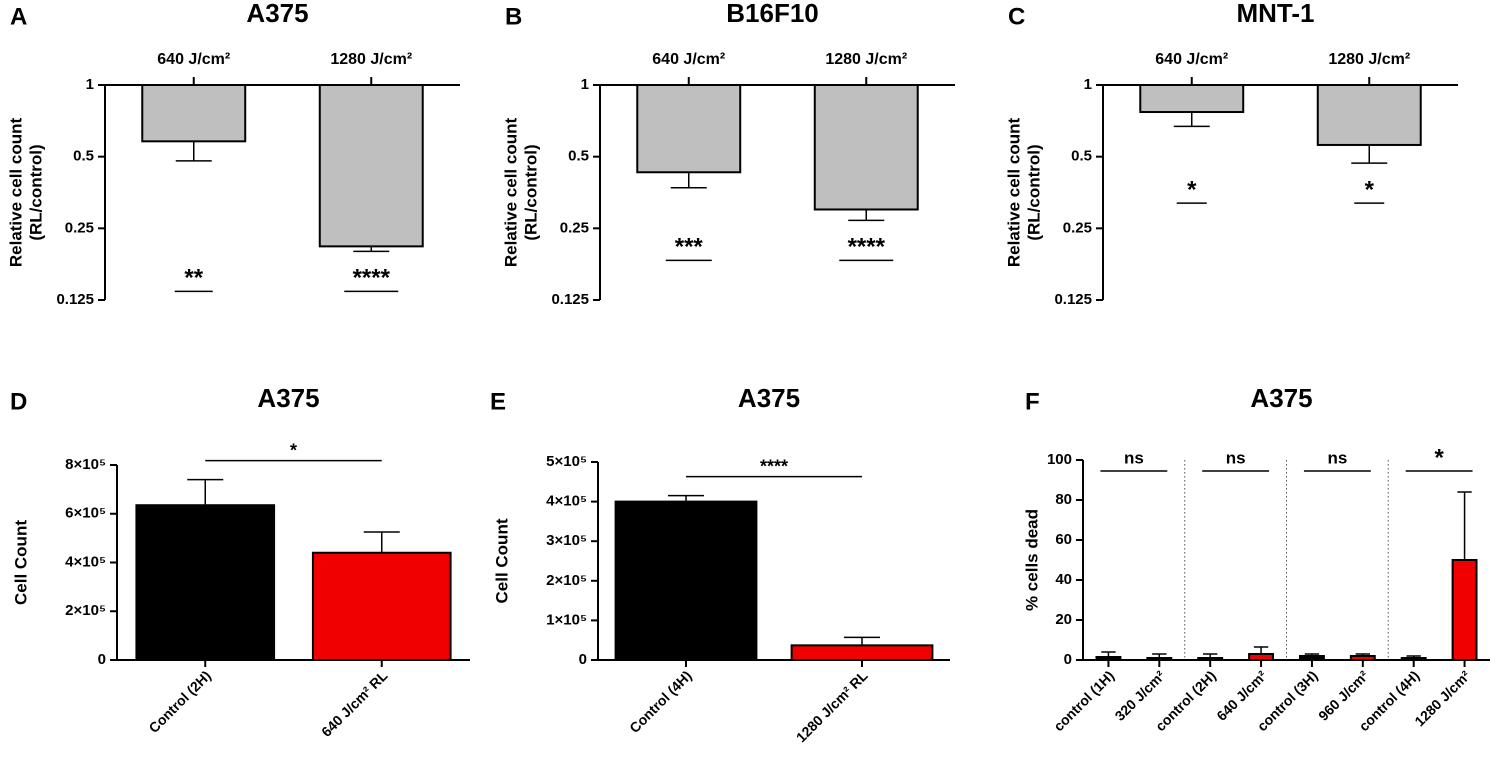 Image resolution: width=1500 pixels, height=760 pixels. What do you see at coordinates (1063, 619) in the screenshot?
I see `y-tick-label: 20` at bounding box center [1063, 619].